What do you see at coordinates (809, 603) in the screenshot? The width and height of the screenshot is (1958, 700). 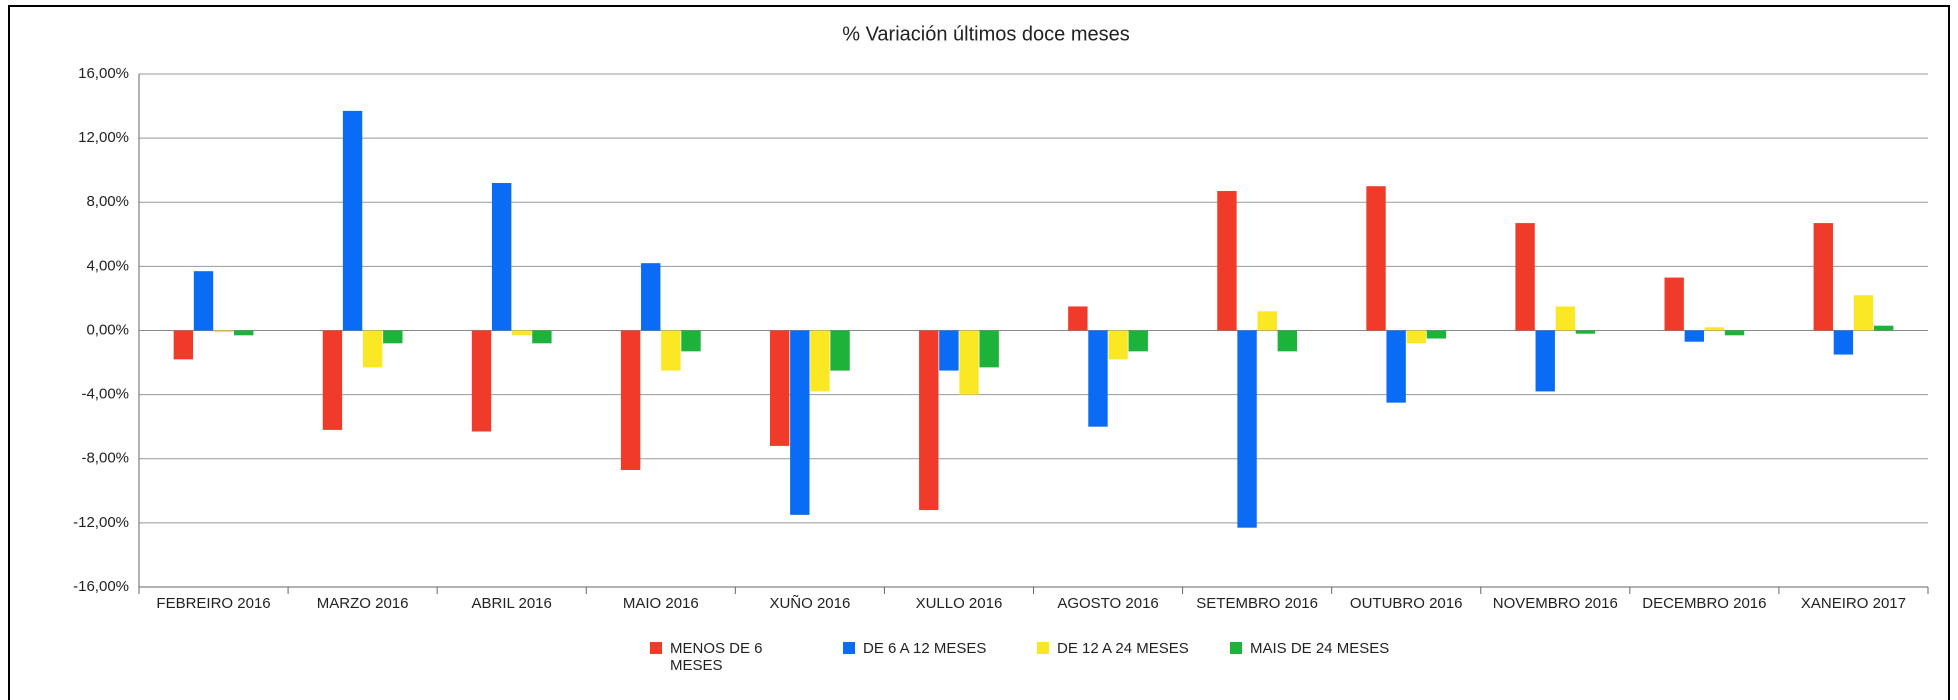 I see `x-tick-label: XUÑO 2016` at bounding box center [809, 603].